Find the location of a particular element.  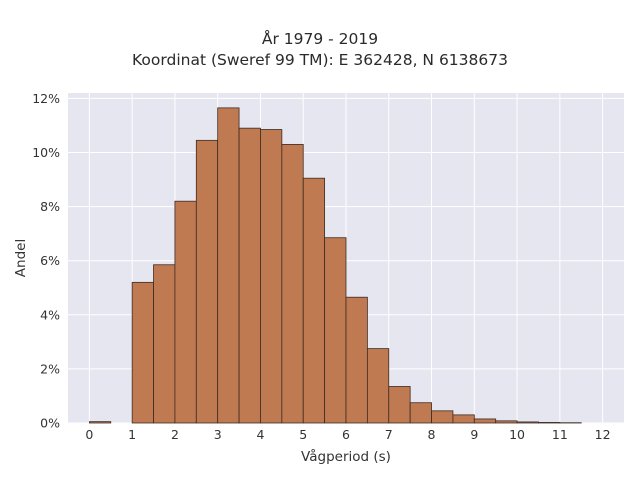

x-tick-label: 4 is located at coordinates (260, 434).